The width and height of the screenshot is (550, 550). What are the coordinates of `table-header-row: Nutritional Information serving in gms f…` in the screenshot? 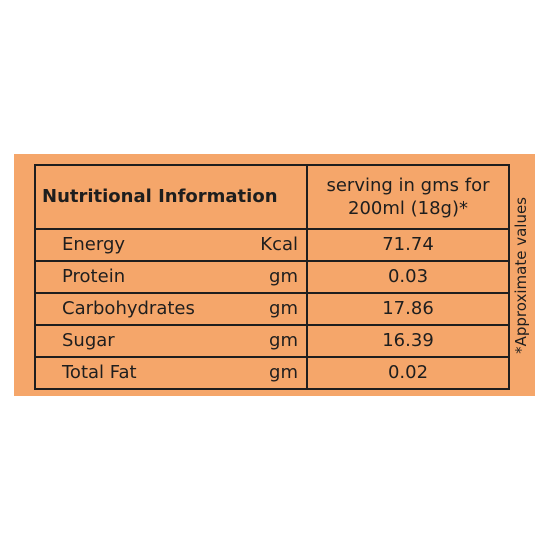 It's located at (272, 197).